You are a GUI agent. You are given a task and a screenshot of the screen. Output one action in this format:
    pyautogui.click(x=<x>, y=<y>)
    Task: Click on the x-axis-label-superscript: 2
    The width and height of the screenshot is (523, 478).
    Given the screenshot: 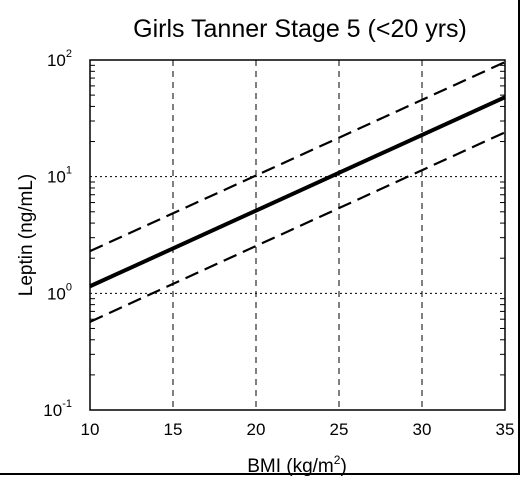 What is the action you would take?
    pyautogui.click(x=337, y=460)
    